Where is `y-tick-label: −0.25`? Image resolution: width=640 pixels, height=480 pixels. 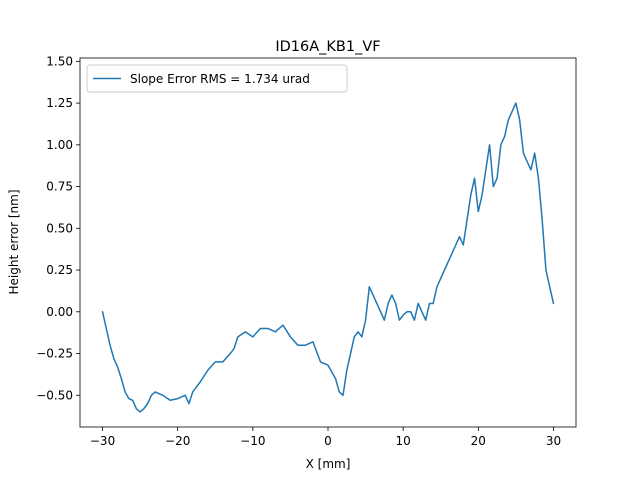 y-tick-label: −0.25 is located at coordinates (54, 354).